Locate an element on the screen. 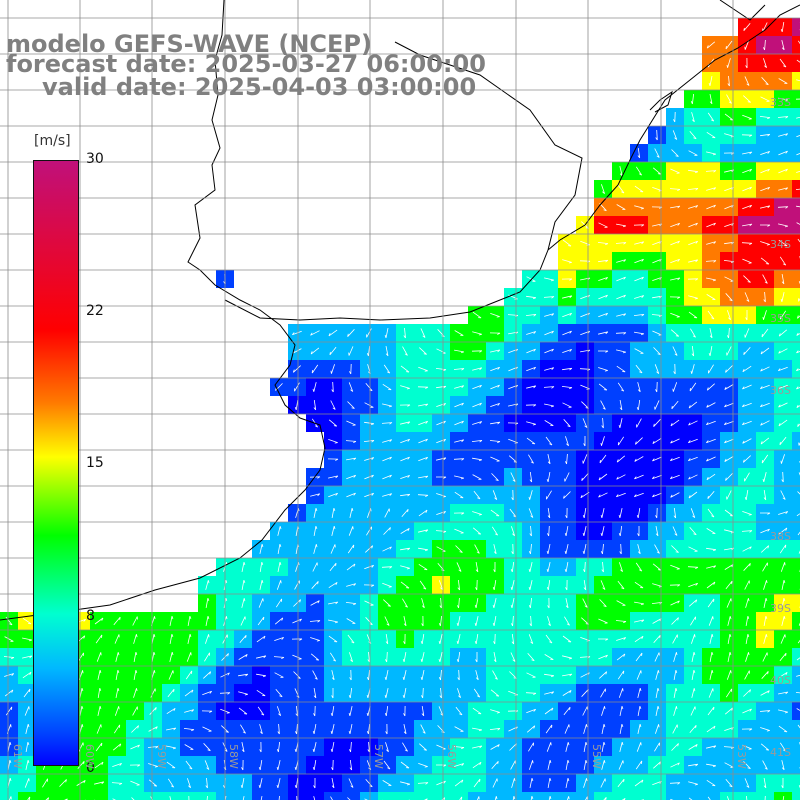 The height and width of the screenshot is (800, 800). colorbar-tick-30: 30 is located at coordinates (95, 159).